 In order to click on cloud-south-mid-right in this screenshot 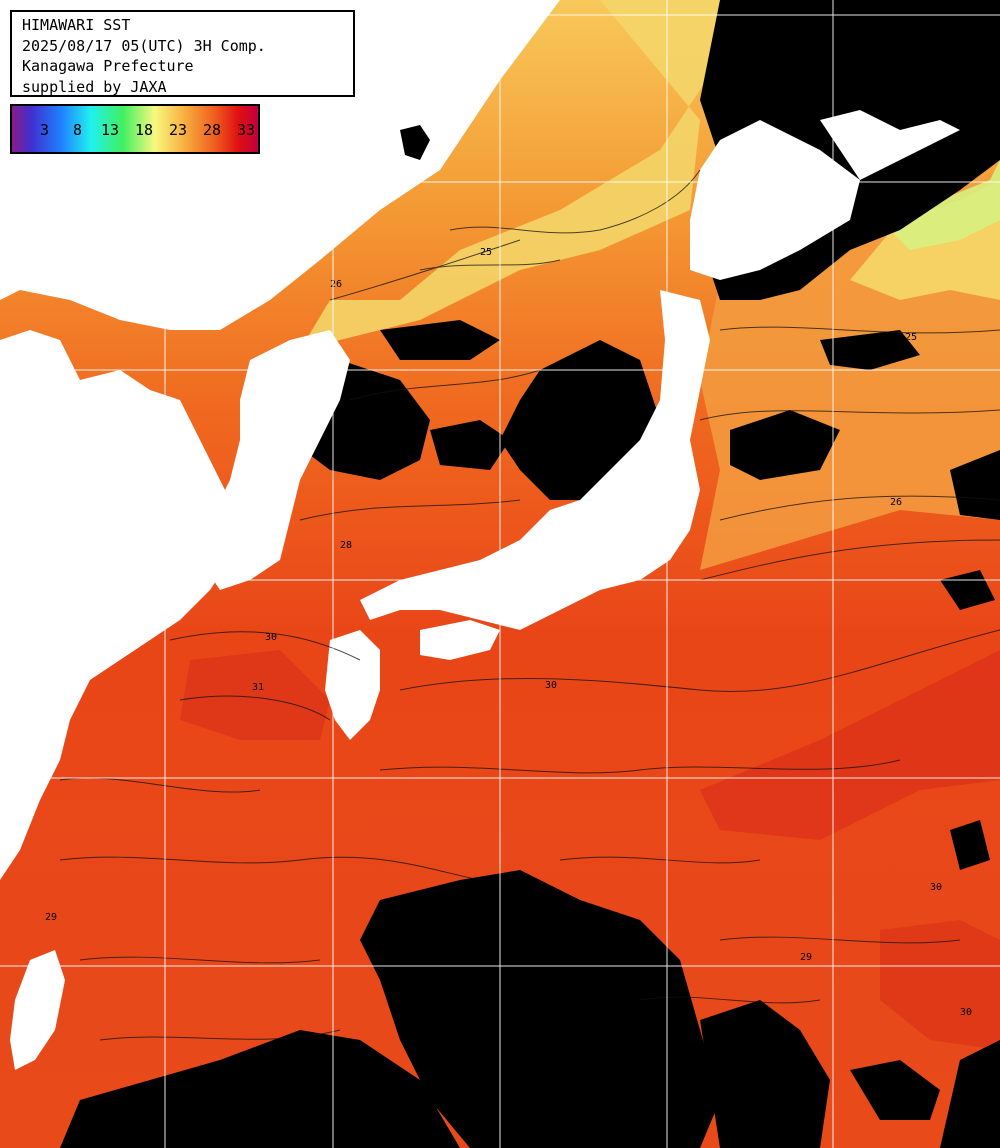, I will do `click(765, 1074)`.